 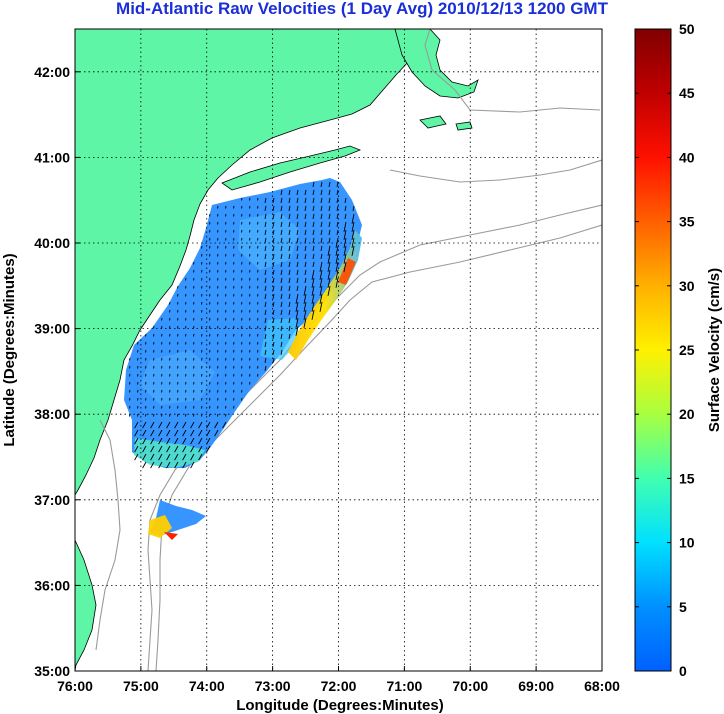 What do you see at coordinates (340, 705) in the screenshot?
I see `x-axis-label: Longitude (Degrees:Minutes)` at bounding box center [340, 705].